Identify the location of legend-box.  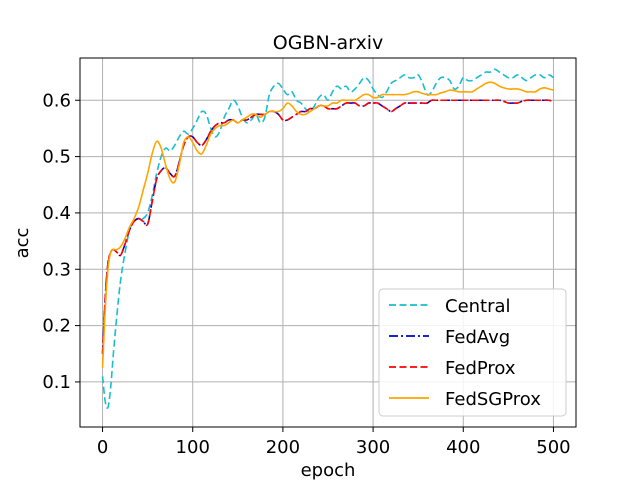
(472, 352).